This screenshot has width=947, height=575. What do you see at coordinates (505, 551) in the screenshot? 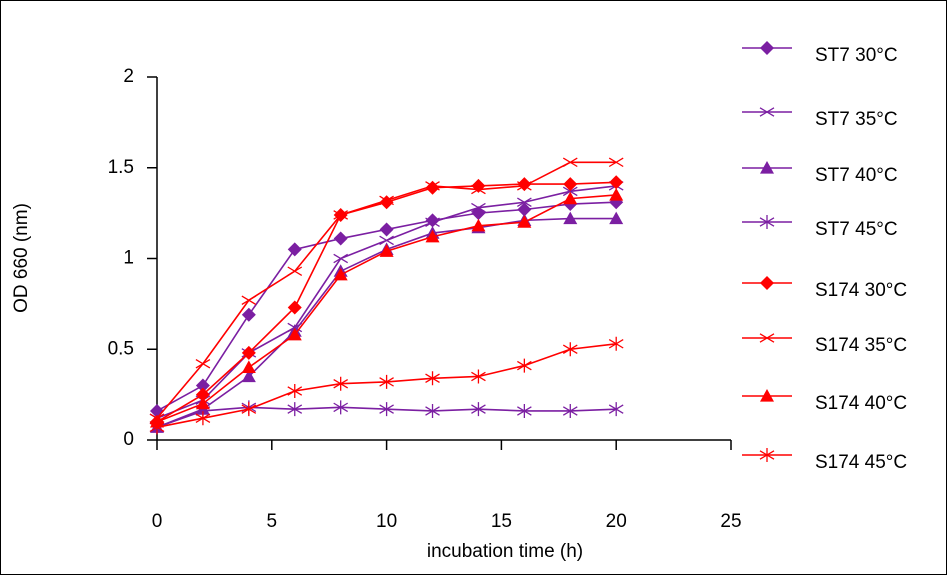
I see `x-axis-label: incubation time (h)` at bounding box center [505, 551].